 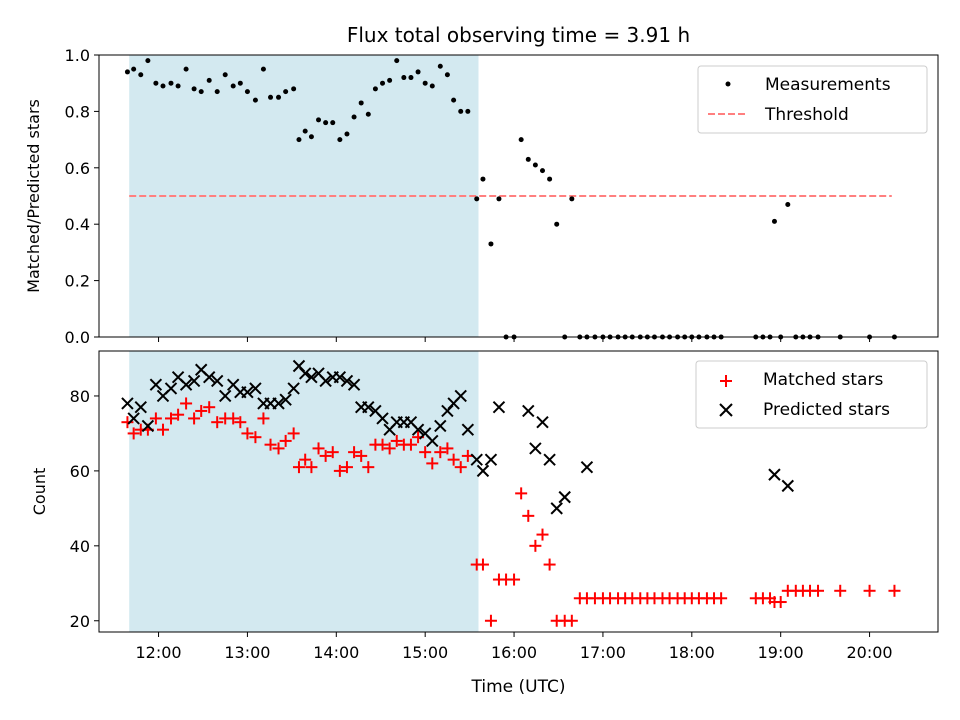 What do you see at coordinates (77, 55) in the screenshot?
I see `top-y-tick-label: 1.0` at bounding box center [77, 55].